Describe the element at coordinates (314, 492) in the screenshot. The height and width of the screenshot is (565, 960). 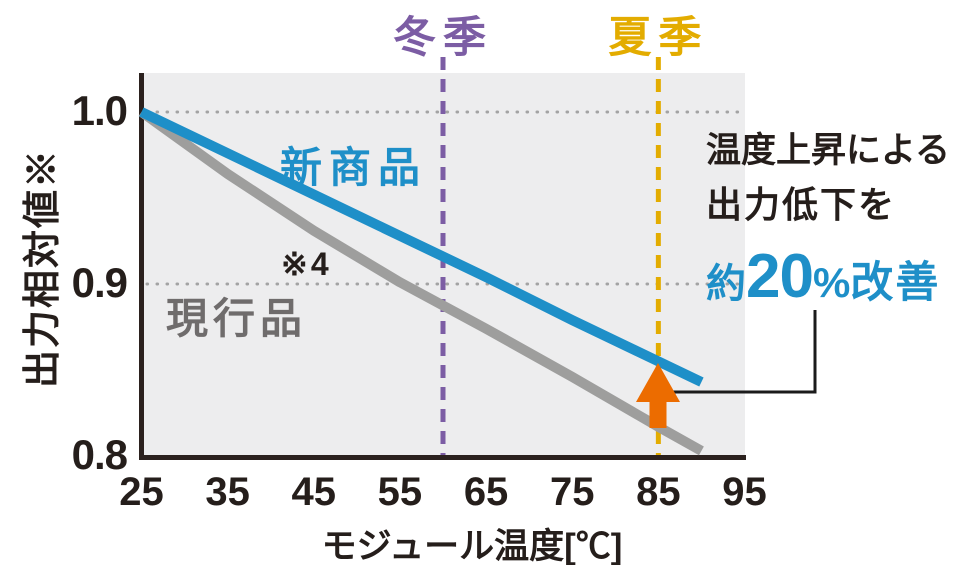
I see `x-tick-label: 45` at that location.